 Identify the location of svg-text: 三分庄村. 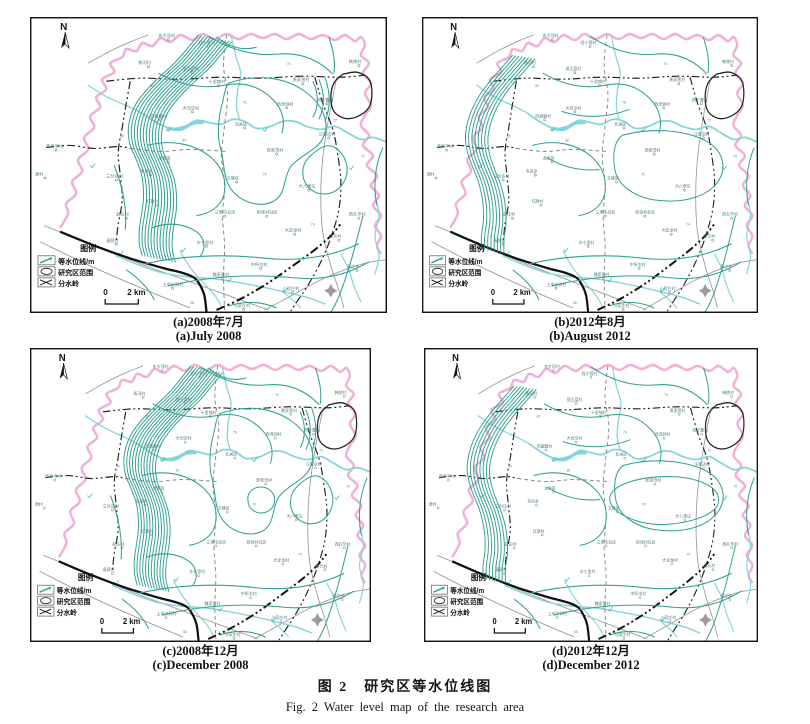
(111, 505).